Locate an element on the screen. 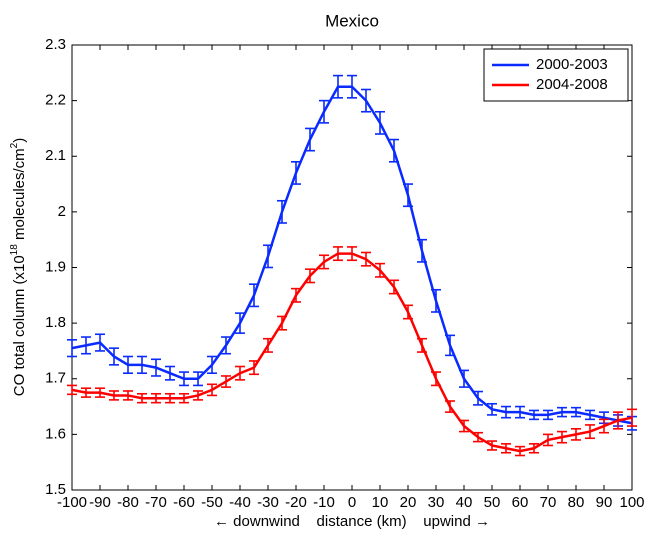 The height and width of the screenshot is (533, 655). x-tick-label: -60 is located at coordinates (184, 502).